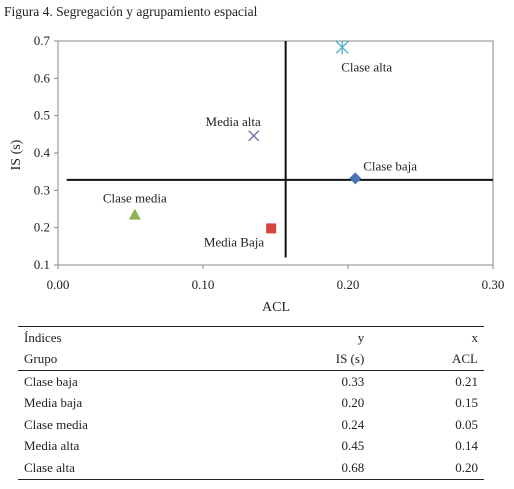 The height and width of the screenshot is (489, 514). Describe the element at coordinates (53, 403) in the screenshot. I see `table-cell: Media baja` at that location.